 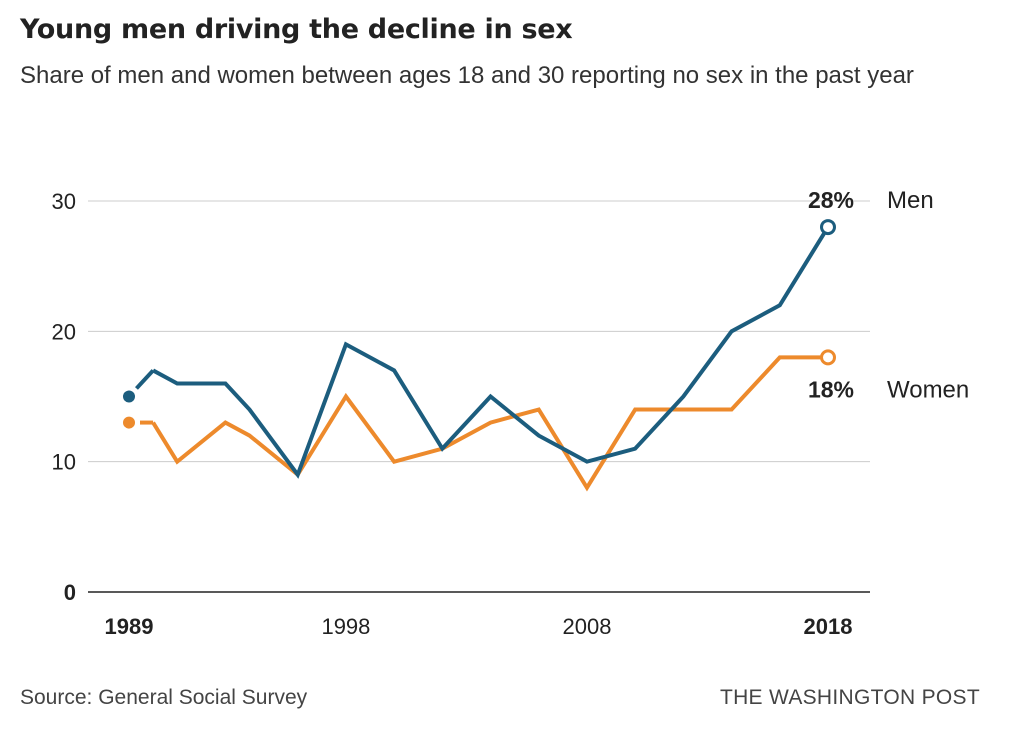 I want to click on y-tick-label: 0, so click(x=70, y=592).